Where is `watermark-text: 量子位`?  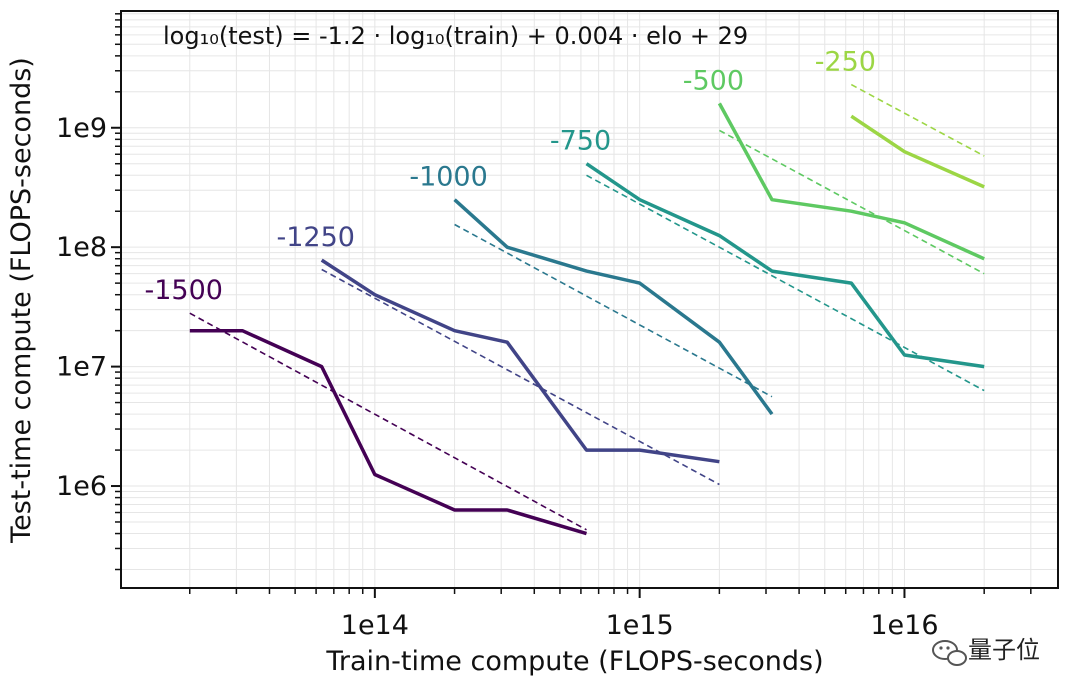 watermark-text: 量子位 is located at coordinates (1004, 650).